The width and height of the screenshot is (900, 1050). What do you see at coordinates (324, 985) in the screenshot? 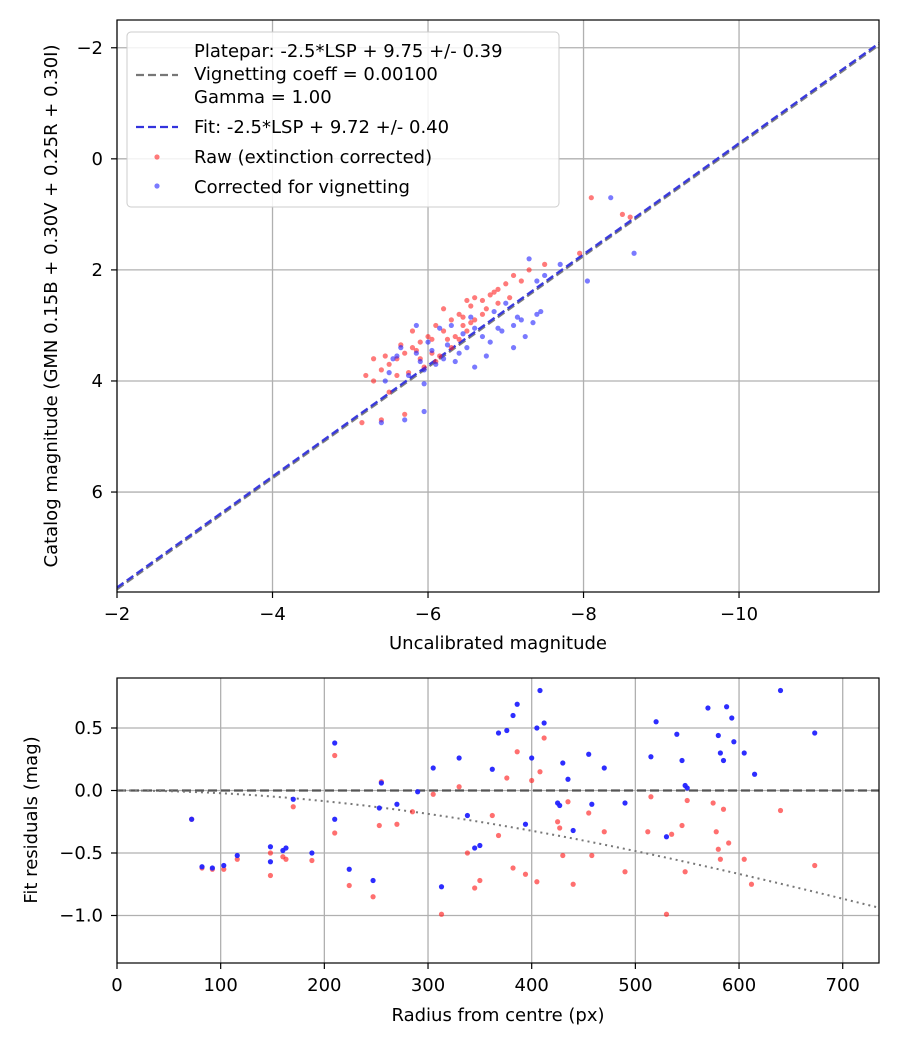
I see `bottom-x-tick-label: 200` at bounding box center [324, 985].